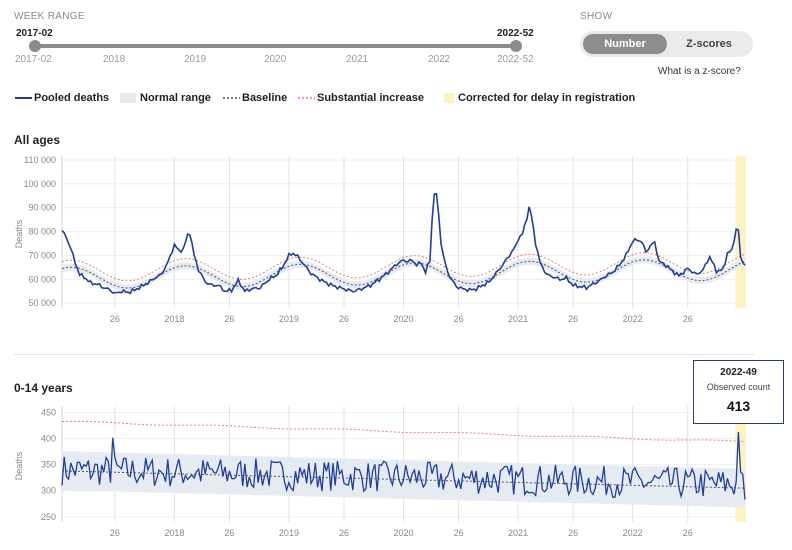 This screenshot has width=792, height=550. I want to click on hover-tooltip: 2022-49 Observed count 413, so click(738, 392).